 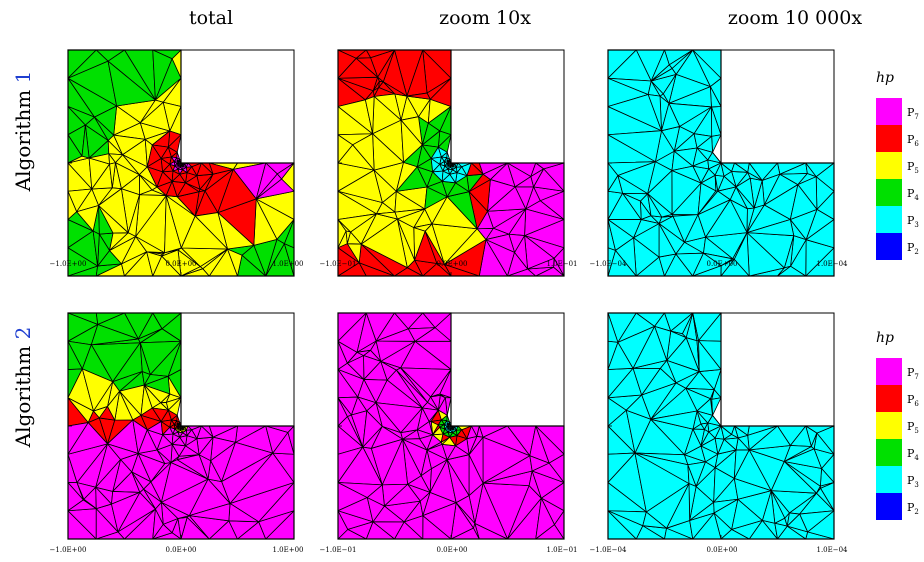 I want to click on legend-label: P7, so click(x=913, y=373).